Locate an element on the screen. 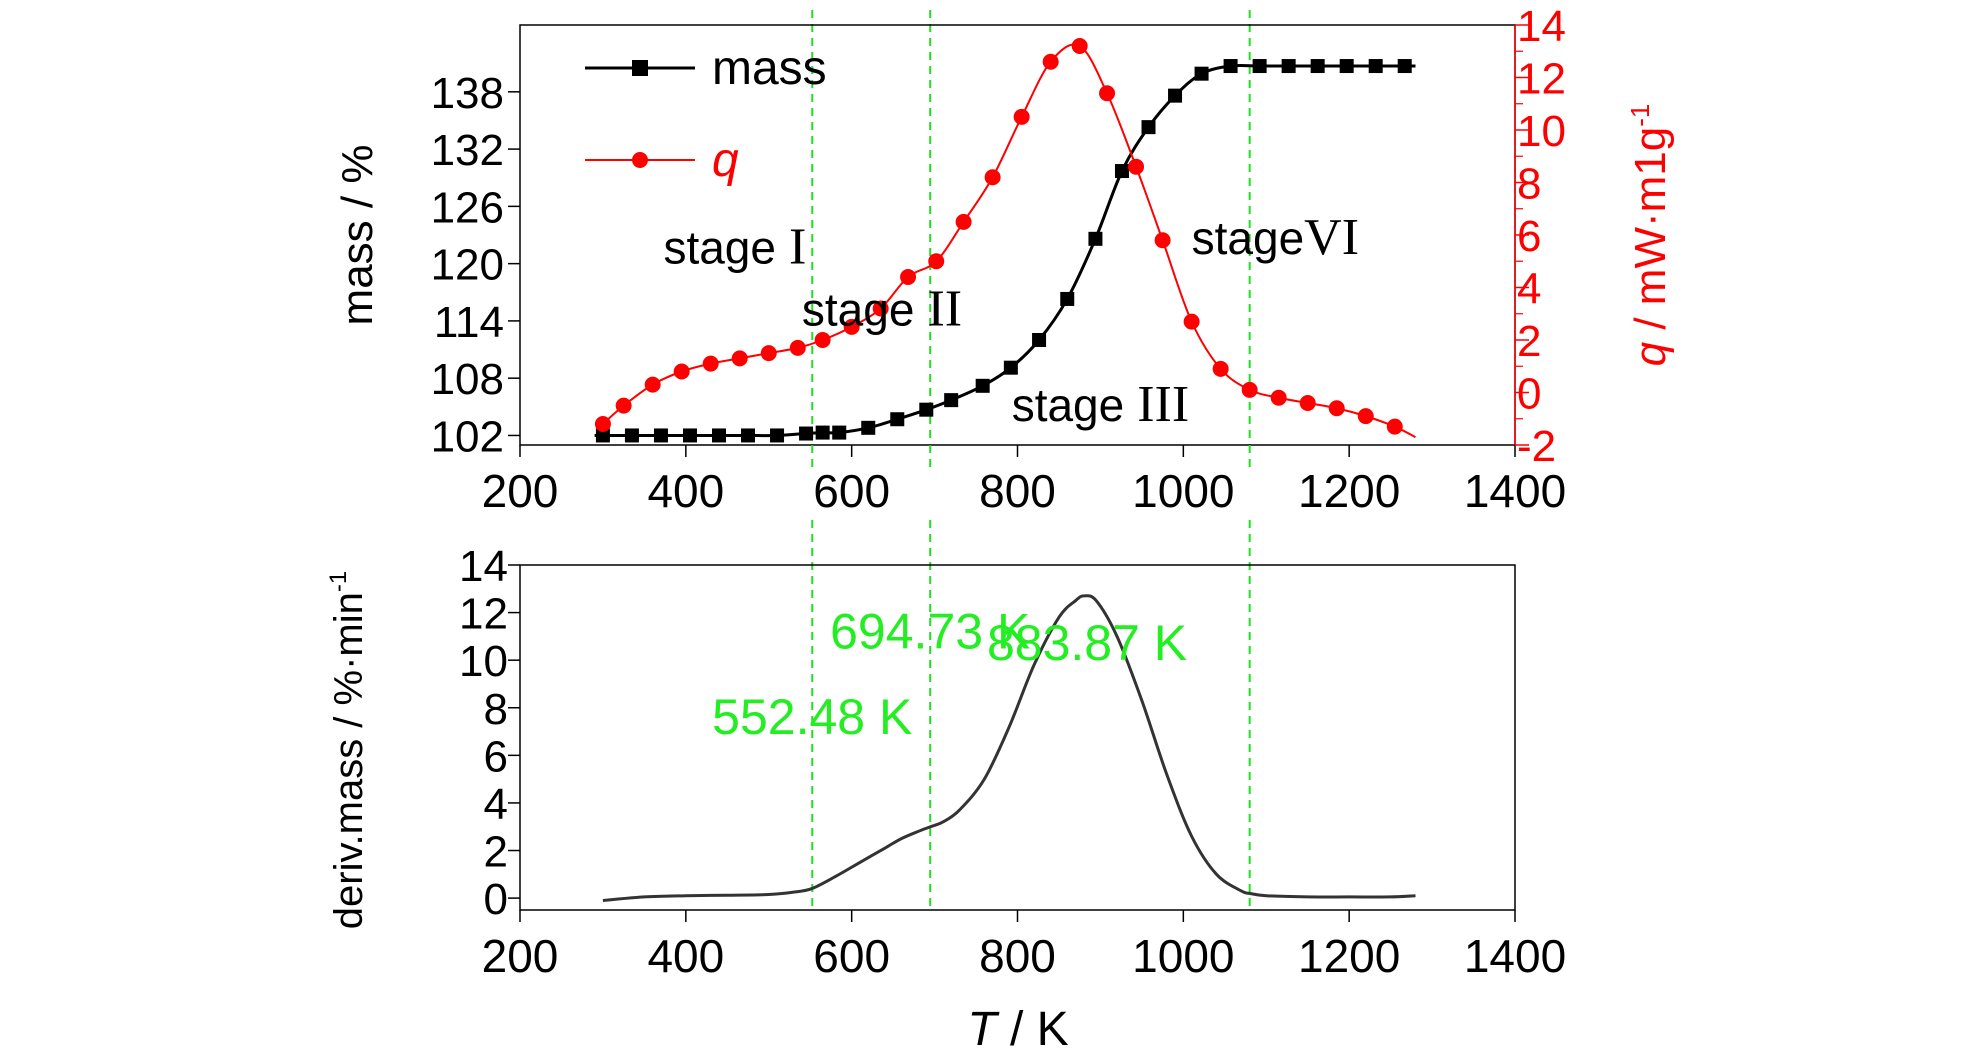 The image size is (1984, 1063). top-y-tick-label: 102 is located at coordinates (467, 436).